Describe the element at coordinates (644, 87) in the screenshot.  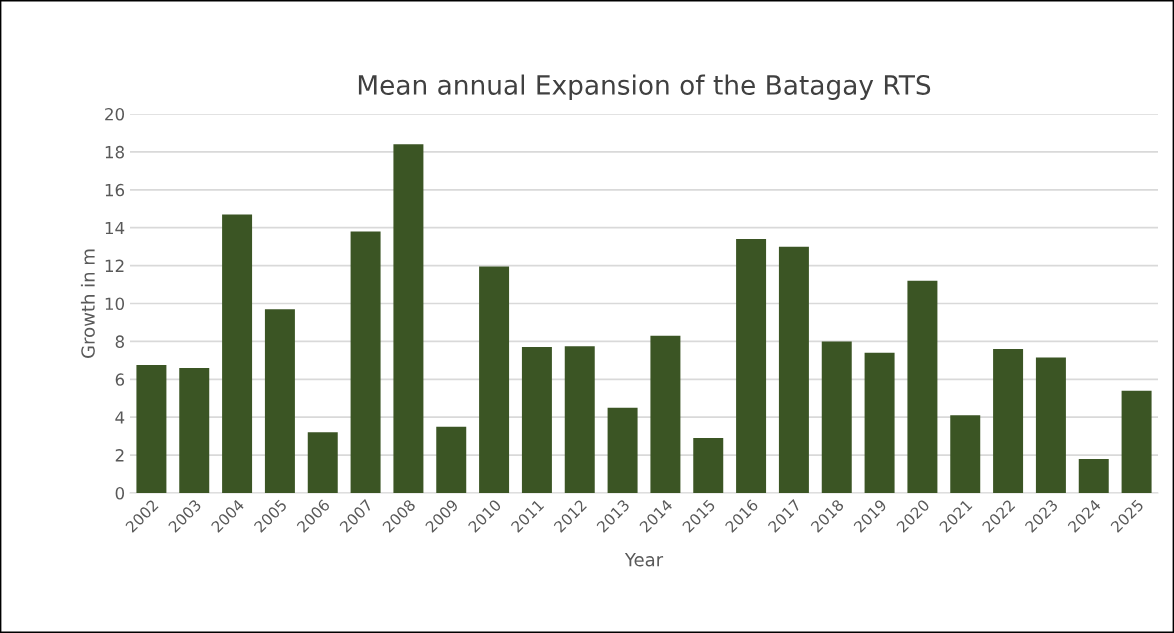
I see `chart-title: Mean annual Expansion of the Batagay RTS` at that location.